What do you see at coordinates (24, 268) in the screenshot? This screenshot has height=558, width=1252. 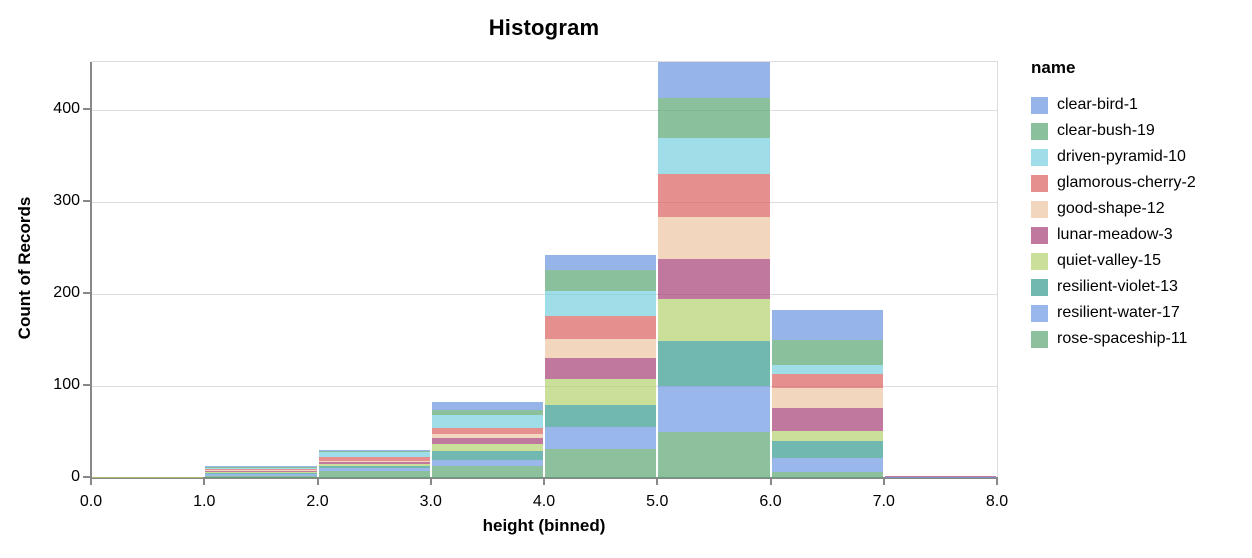 I see `y-axis-title-text: Count of Records` at bounding box center [24, 268].